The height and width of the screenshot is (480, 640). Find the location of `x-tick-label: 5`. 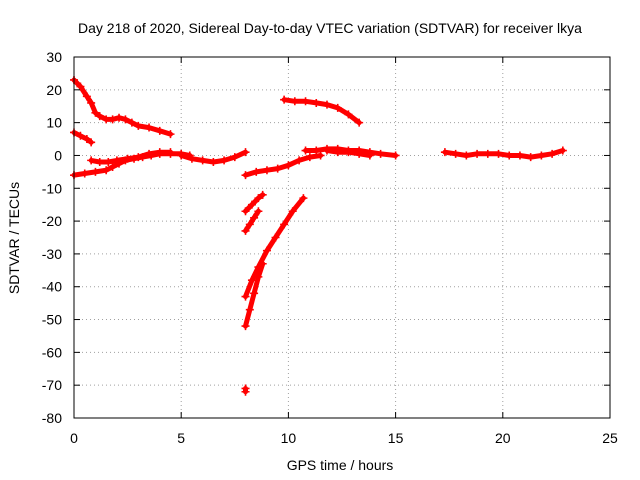

x-tick-label: 5 is located at coordinates (181, 438).